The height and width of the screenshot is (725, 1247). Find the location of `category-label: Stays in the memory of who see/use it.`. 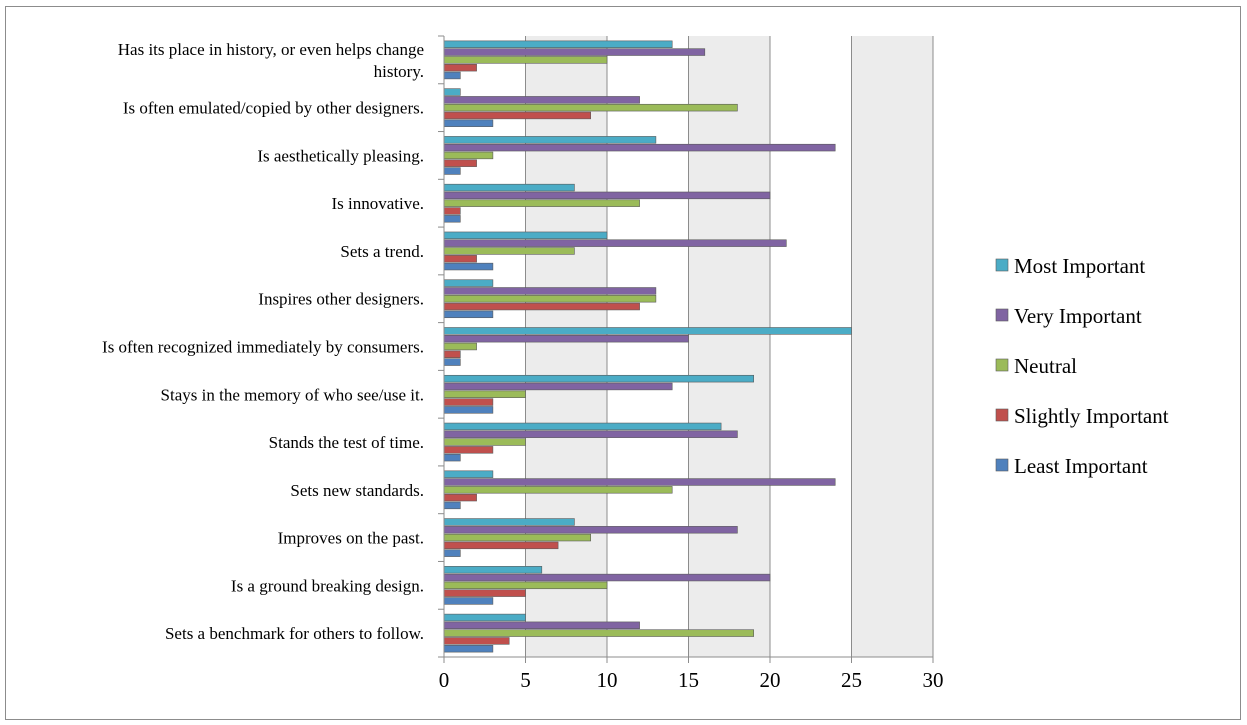

category-label: Stays in the memory of who see/use it. is located at coordinates (292, 394).